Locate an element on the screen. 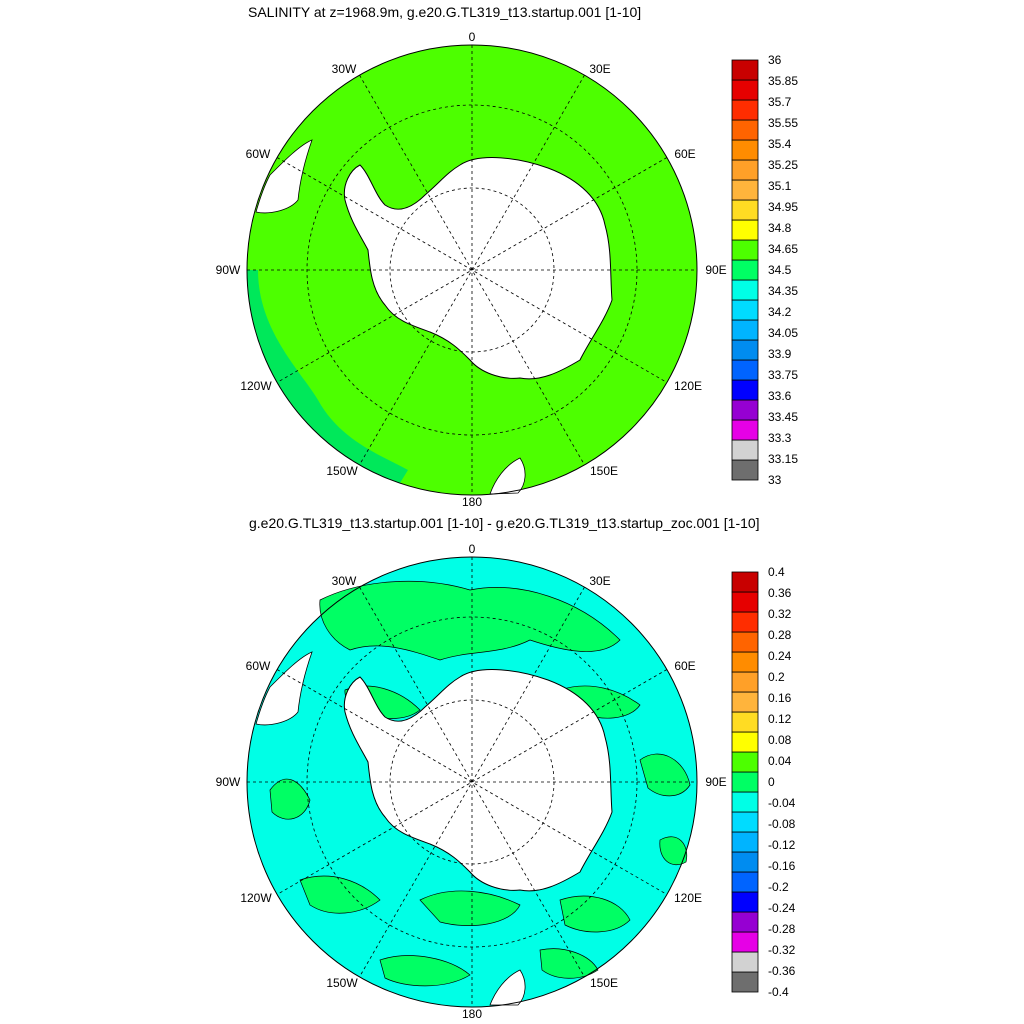 This screenshot has width=1024, height=1024. colorbar-tick-label: -0.24 is located at coordinates (782, 908).